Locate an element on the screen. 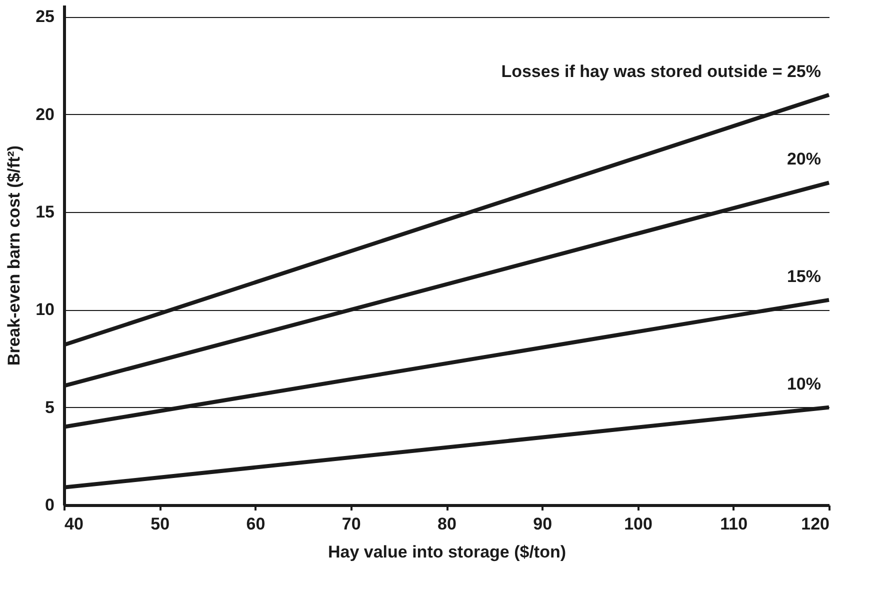  series-label: 20% is located at coordinates (803, 159).